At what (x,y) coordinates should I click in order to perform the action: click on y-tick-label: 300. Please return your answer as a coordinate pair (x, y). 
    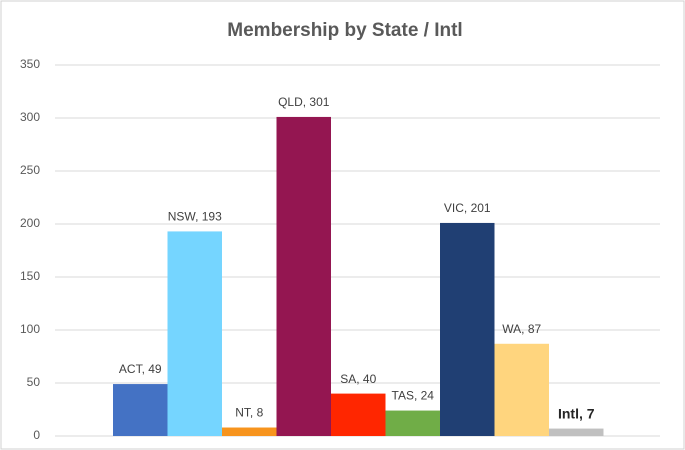
    Looking at the image, I should click on (30, 117).